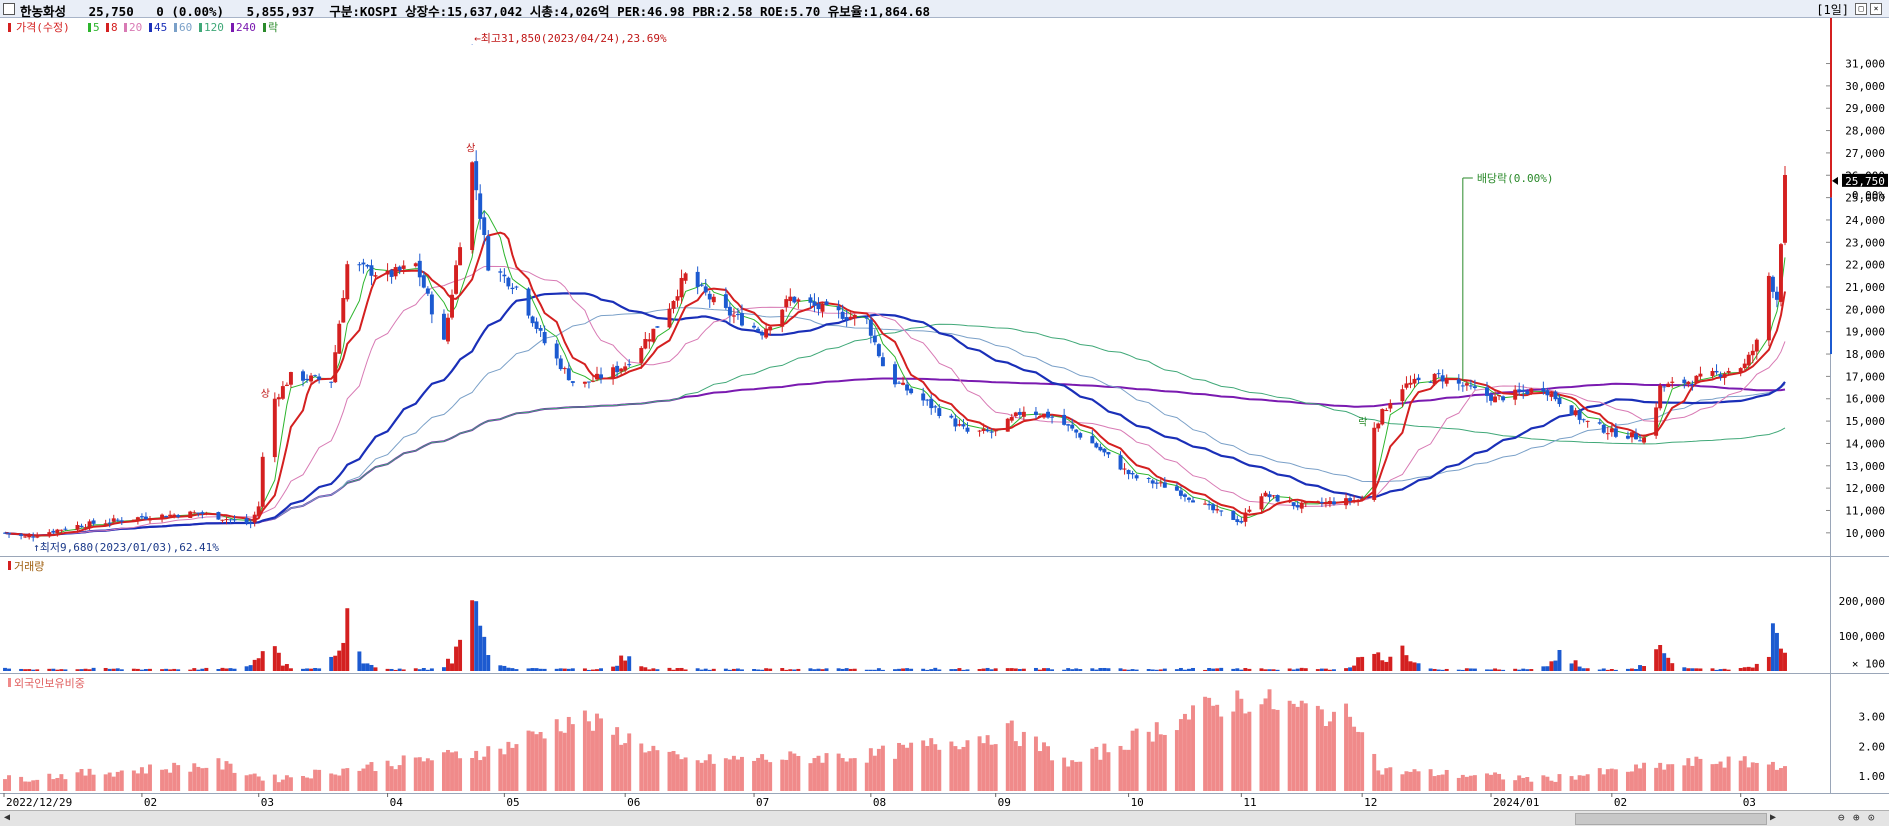  I want to click on zoom-reset-icon: ⊙, so click(1871, 817).